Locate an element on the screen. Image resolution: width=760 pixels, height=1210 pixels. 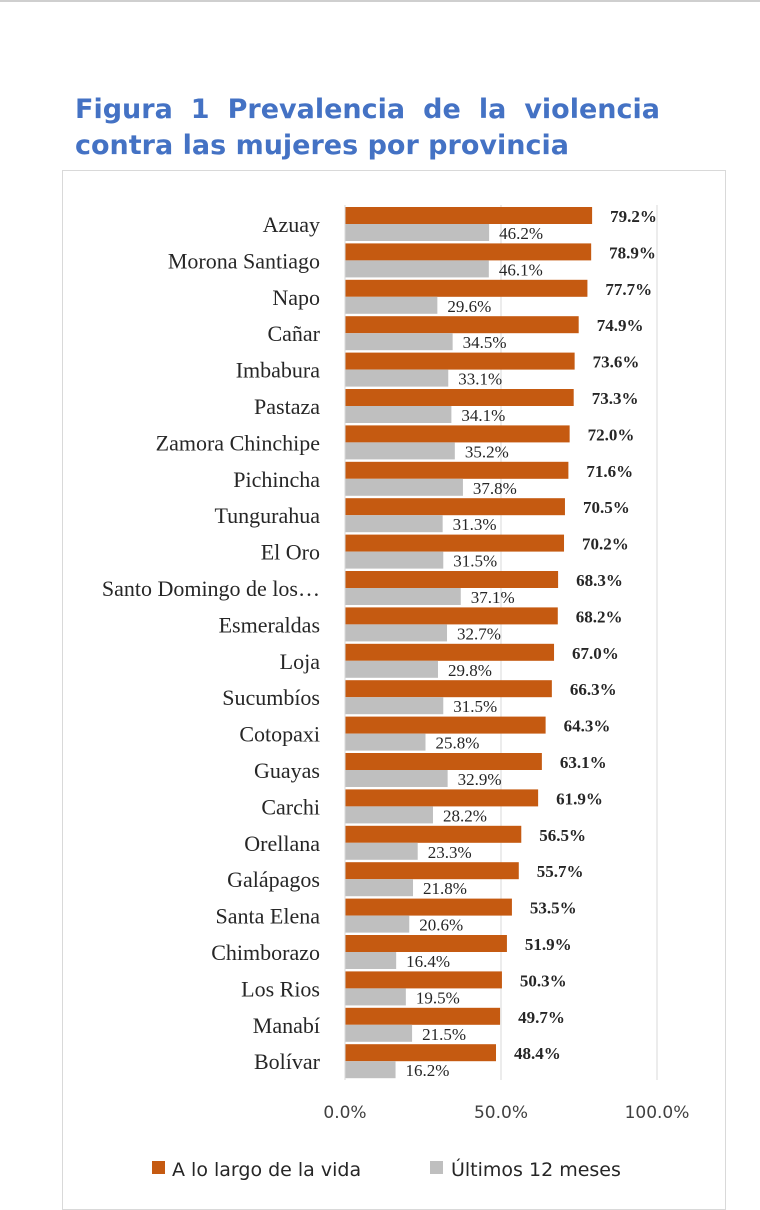
label-12m-12: 29.8% is located at coordinates (470, 670).